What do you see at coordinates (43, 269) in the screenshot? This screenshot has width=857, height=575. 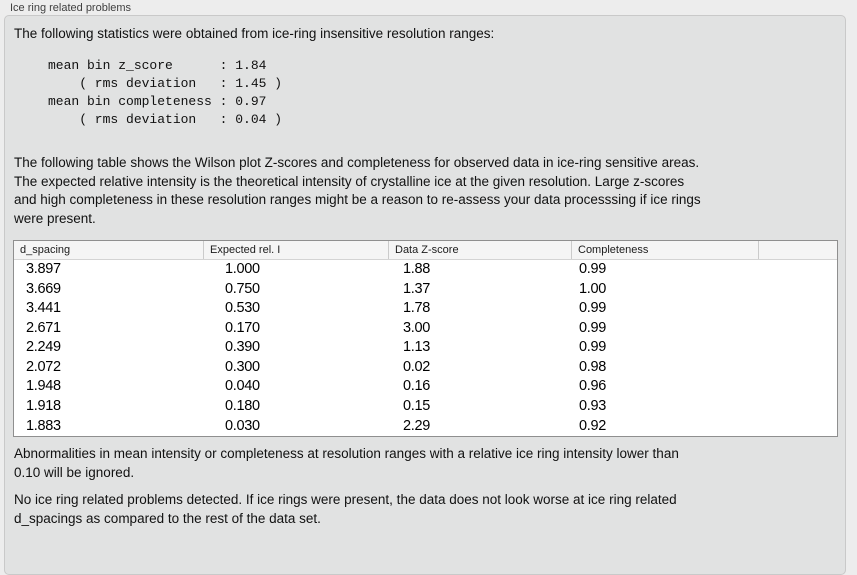 I see `table-cell: 3.897` at bounding box center [43, 269].